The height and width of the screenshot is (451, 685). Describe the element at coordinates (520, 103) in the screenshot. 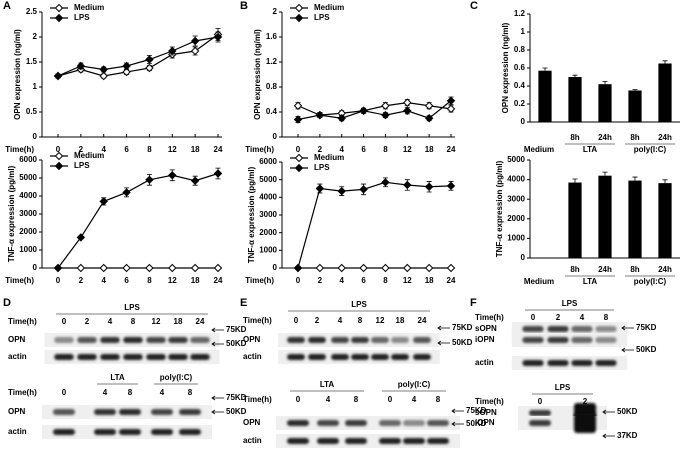

I see `y-tick-label: 0.2` at that location.